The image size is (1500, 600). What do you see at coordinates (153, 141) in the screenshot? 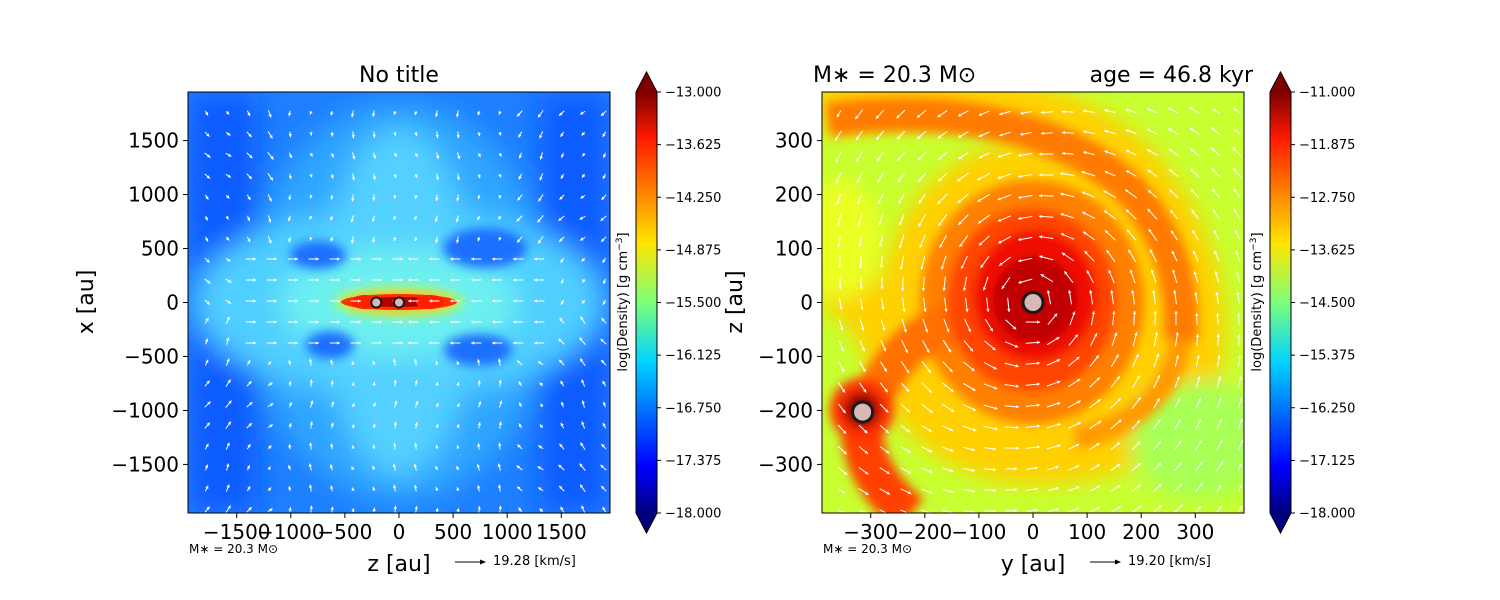
I see `y-tick-label: 1500` at bounding box center [153, 141].